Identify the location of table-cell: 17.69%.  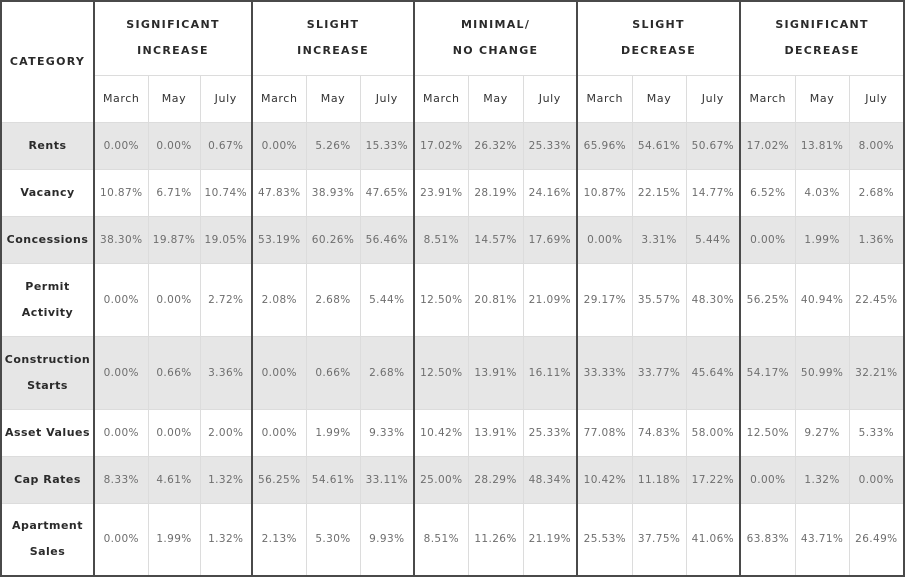
(550, 239).